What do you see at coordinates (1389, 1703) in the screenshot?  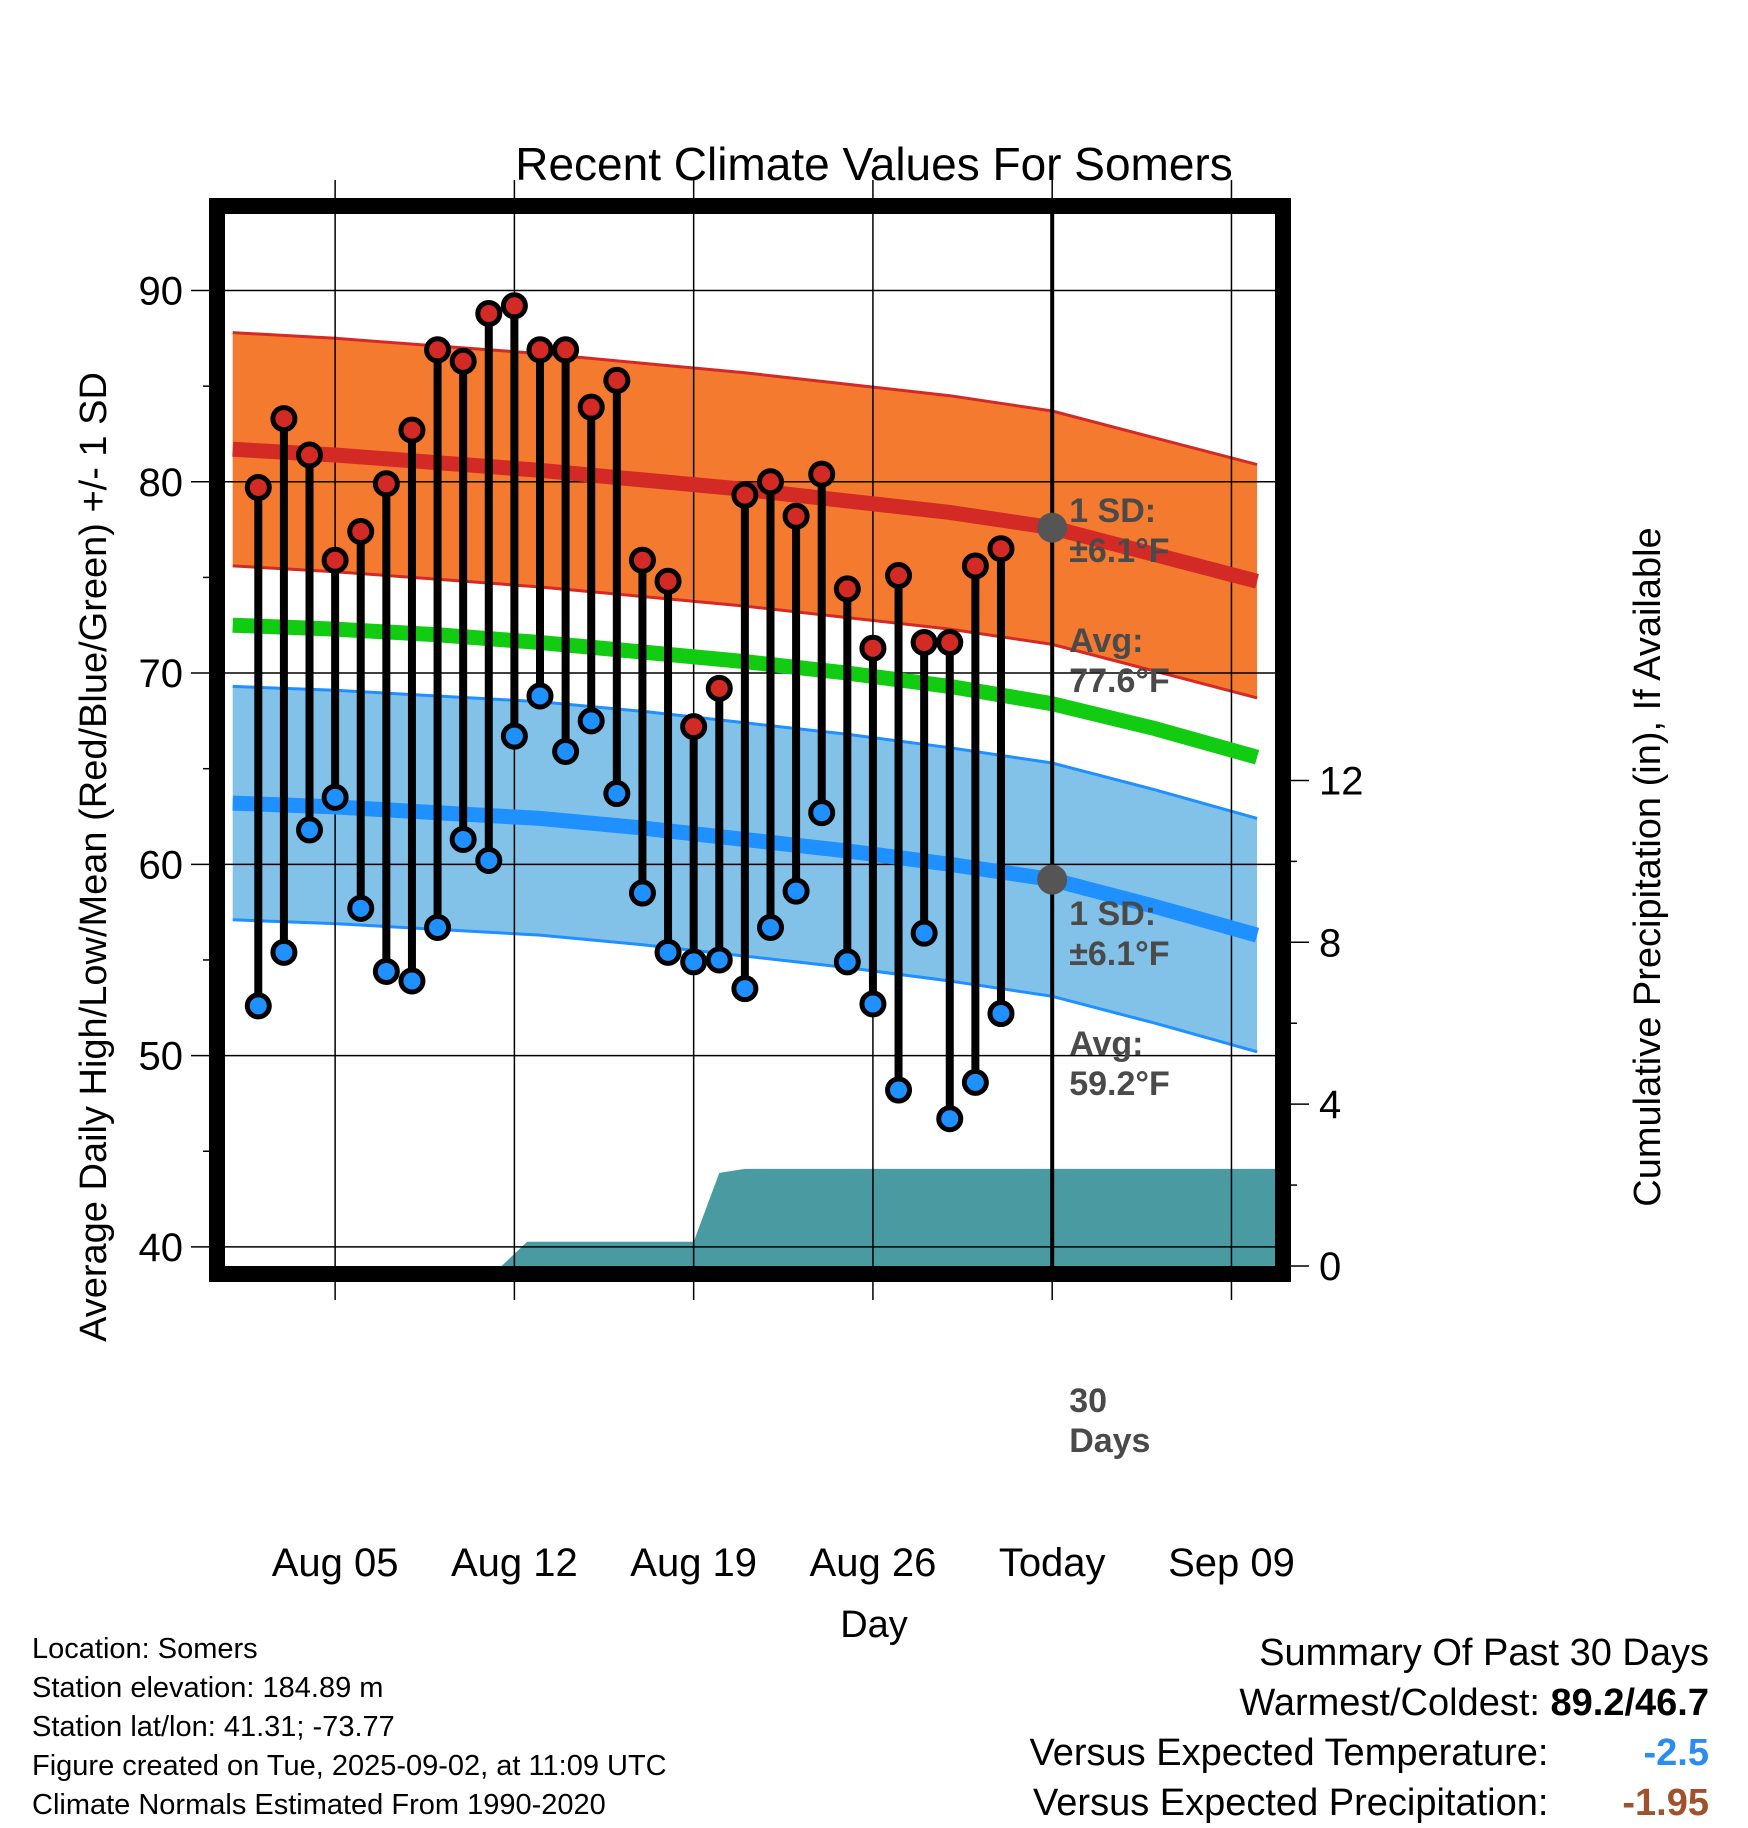 I see `warm-cold-label: Warmest/Coldest:` at bounding box center [1389, 1703].